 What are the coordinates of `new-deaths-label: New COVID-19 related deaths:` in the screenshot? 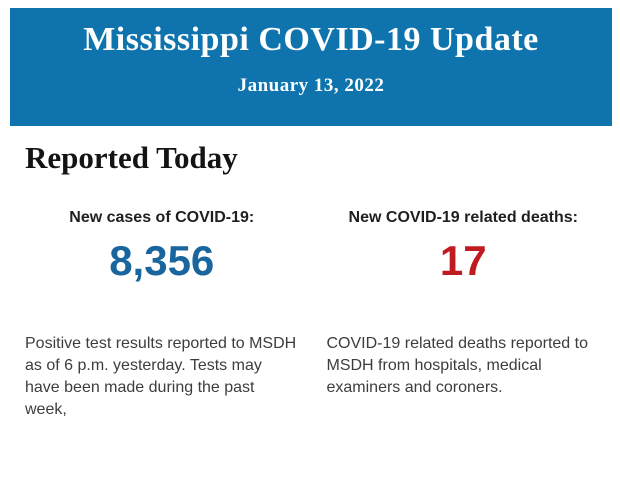 It's located at (463, 217).